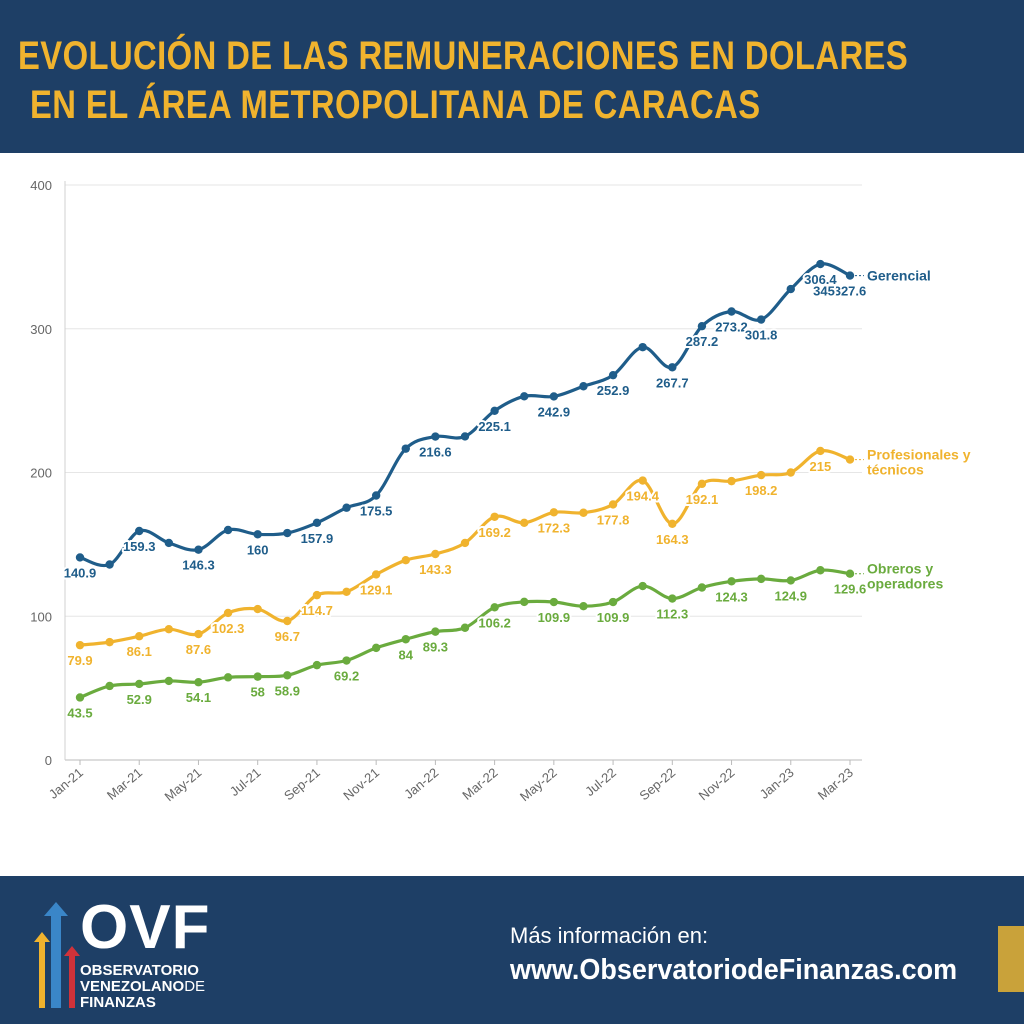 The image size is (1024, 1024). Describe the element at coordinates (761, 335) in the screenshot. I see `data-label: 301.8` at that location.